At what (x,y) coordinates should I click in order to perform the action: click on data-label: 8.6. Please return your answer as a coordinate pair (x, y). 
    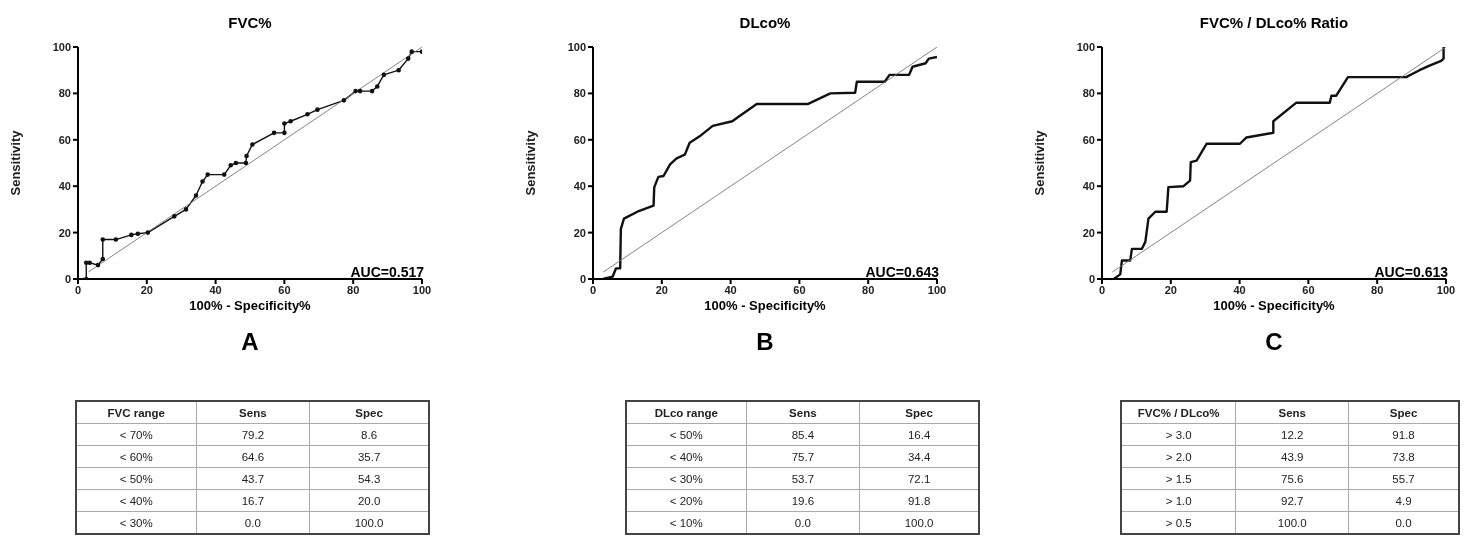
    Looking at the image, I should click on (369, 434).